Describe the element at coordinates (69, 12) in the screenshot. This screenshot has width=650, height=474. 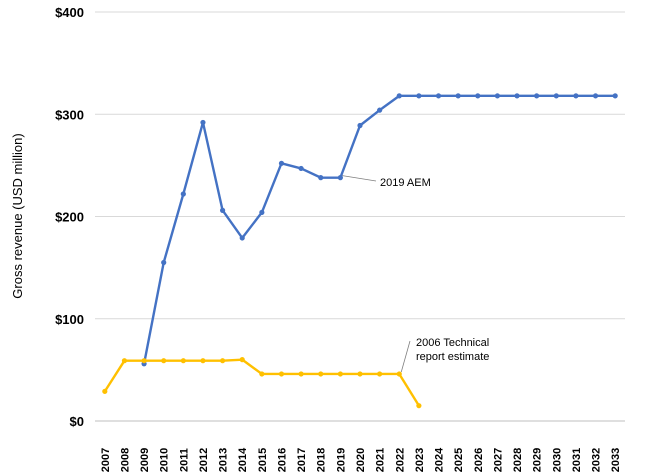
I see `y-tick-label: $400` at that location.